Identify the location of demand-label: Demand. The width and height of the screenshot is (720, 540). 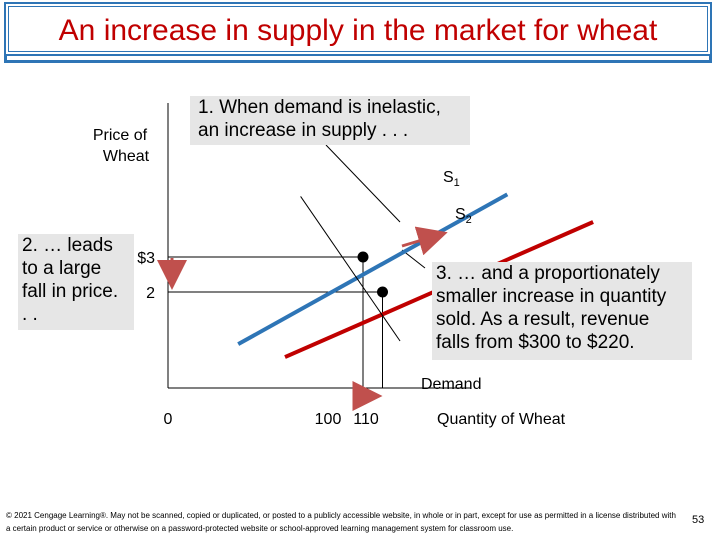
(451, 384).